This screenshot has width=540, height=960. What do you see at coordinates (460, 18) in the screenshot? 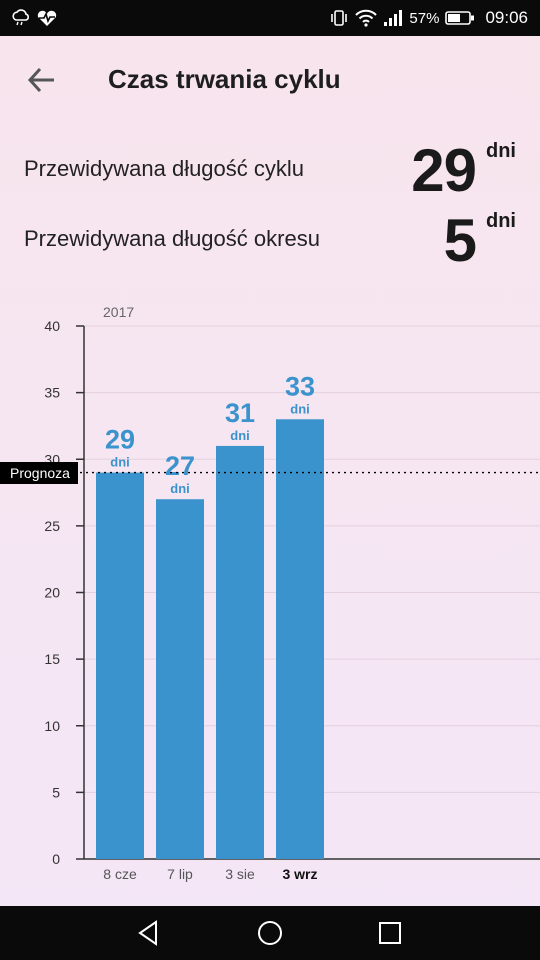
I see `battery-icon` at bounding box center [460, 18].